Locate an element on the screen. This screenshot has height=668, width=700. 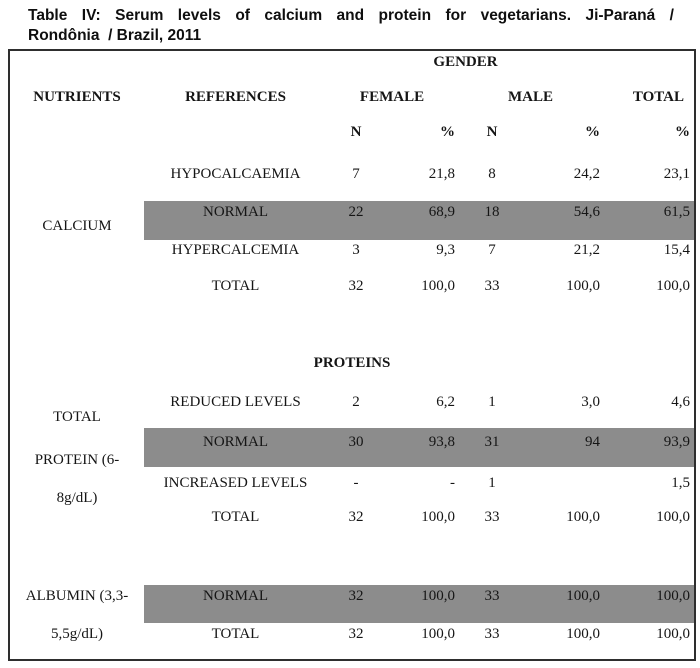
male-pct-cell: 21,2 is located at coordinates (586, 250).